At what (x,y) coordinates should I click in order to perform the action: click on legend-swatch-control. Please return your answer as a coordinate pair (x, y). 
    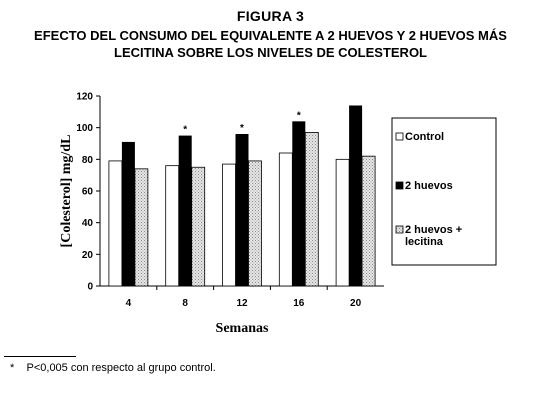
    Looking at the image, I should click on (399, 136).